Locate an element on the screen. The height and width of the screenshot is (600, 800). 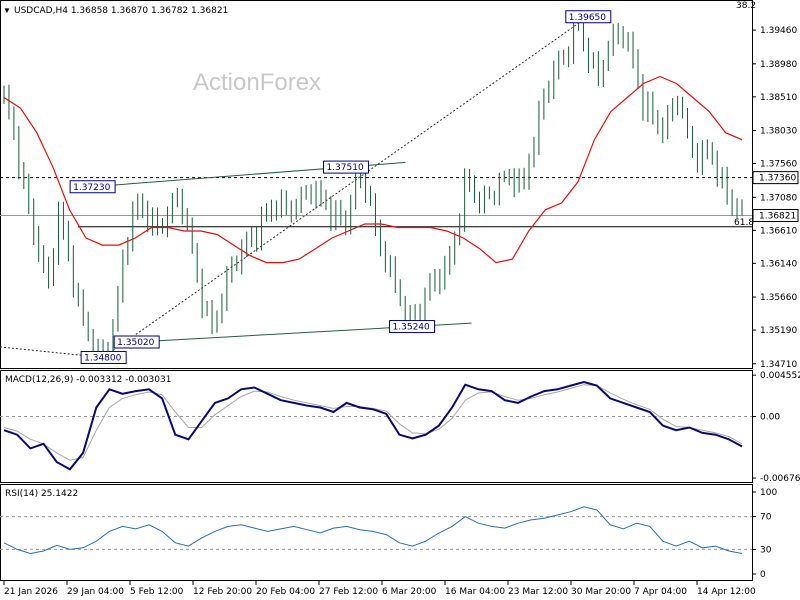
macd-main-line is located at coordinates (373, 425).